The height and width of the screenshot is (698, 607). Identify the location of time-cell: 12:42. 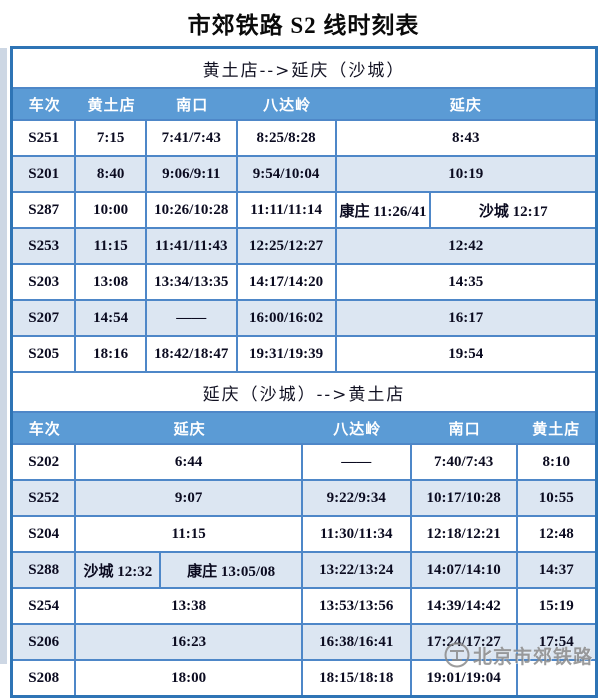
(465, 247).